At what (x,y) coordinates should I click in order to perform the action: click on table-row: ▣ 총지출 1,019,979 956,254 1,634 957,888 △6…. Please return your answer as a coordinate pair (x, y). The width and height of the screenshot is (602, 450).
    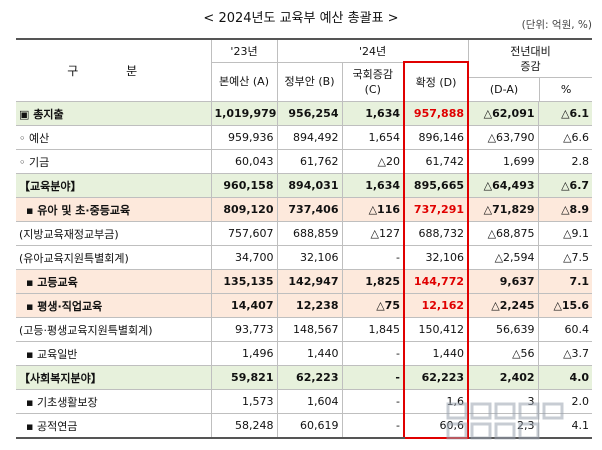
    Looking at the image, I should click on (304, 113).